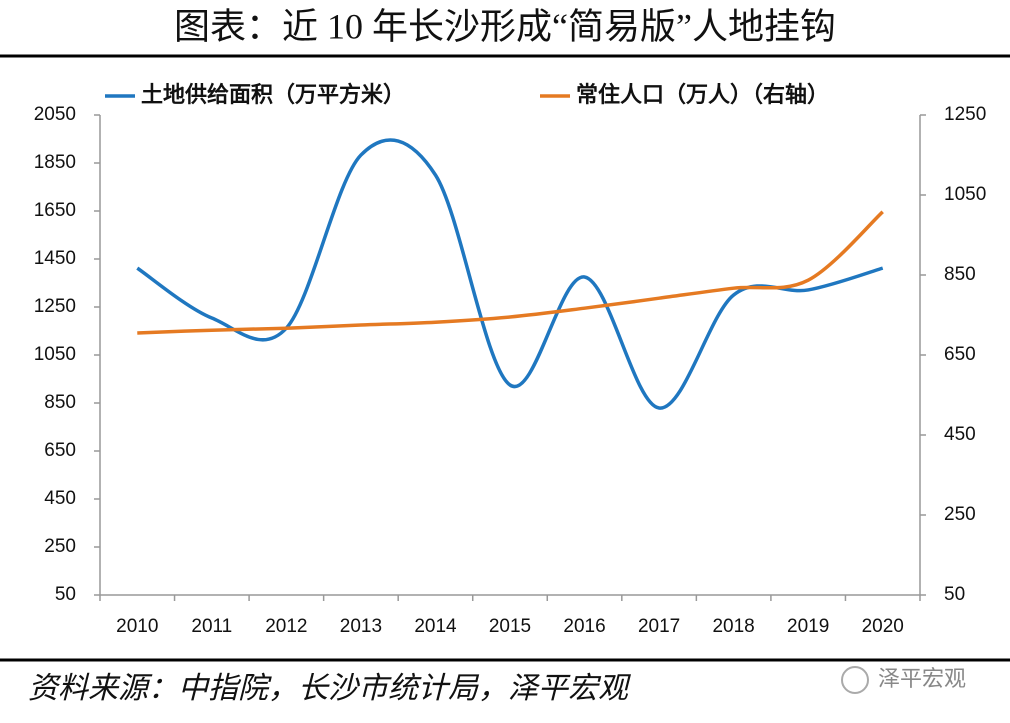 The image size is (1010, 723). Describe the element at coordinates (211, 626) in the screenshot. I see `x-tick-label: 2011` at that location.